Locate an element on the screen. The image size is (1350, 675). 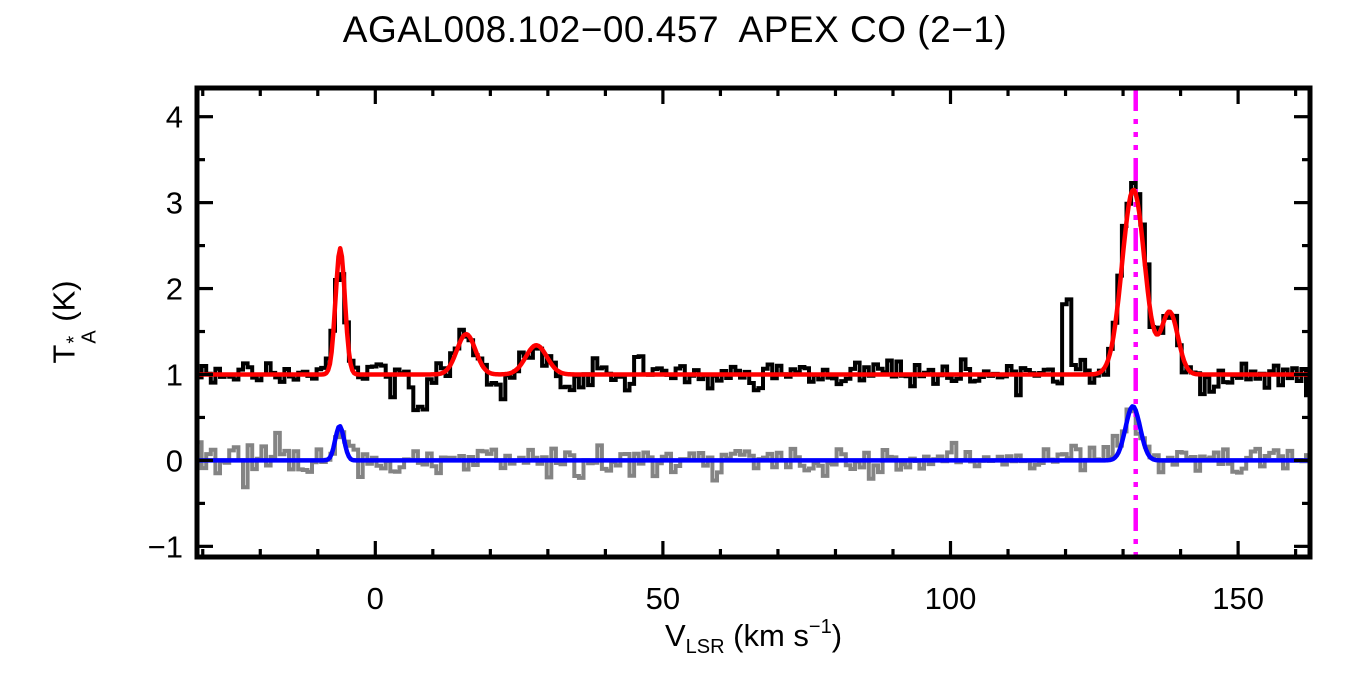
y-axis-label: T * A (K) is located at coordinates (73, 322).